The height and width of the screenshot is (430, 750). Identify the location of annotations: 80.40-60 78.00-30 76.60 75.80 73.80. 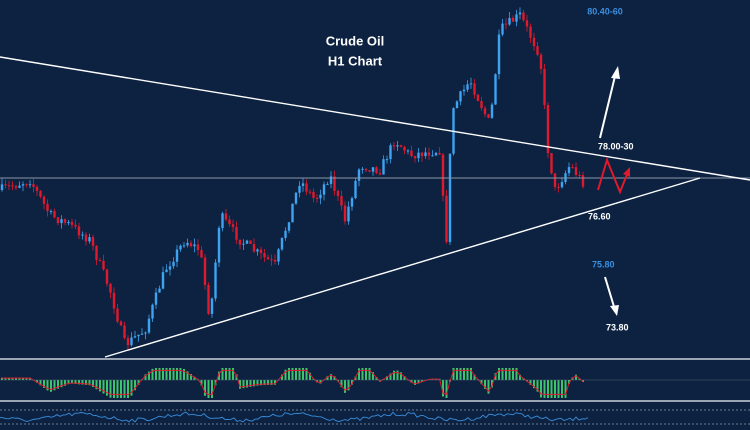
(610, 169).